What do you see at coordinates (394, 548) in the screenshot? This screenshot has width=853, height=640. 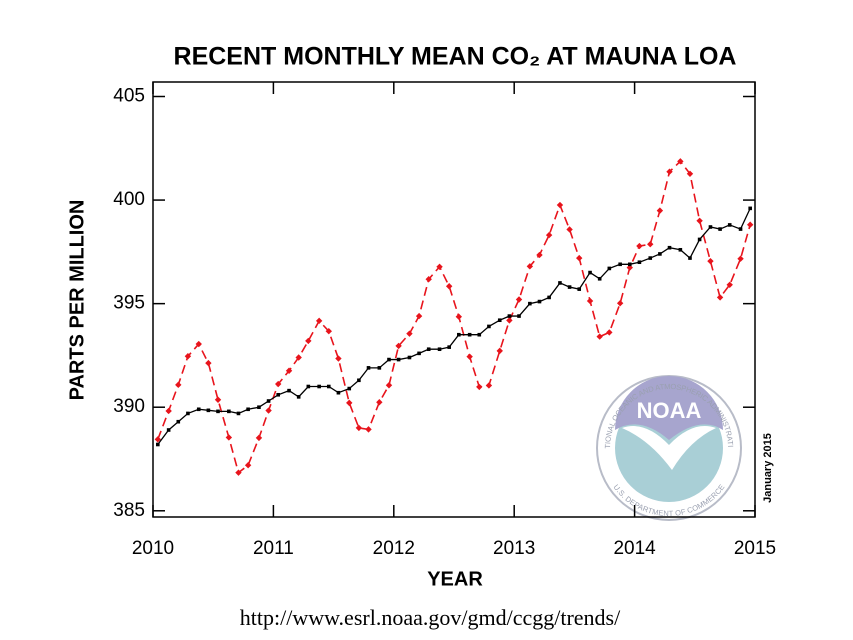 I see `x-tick-label: 2012` at bounding box center [394, 548].